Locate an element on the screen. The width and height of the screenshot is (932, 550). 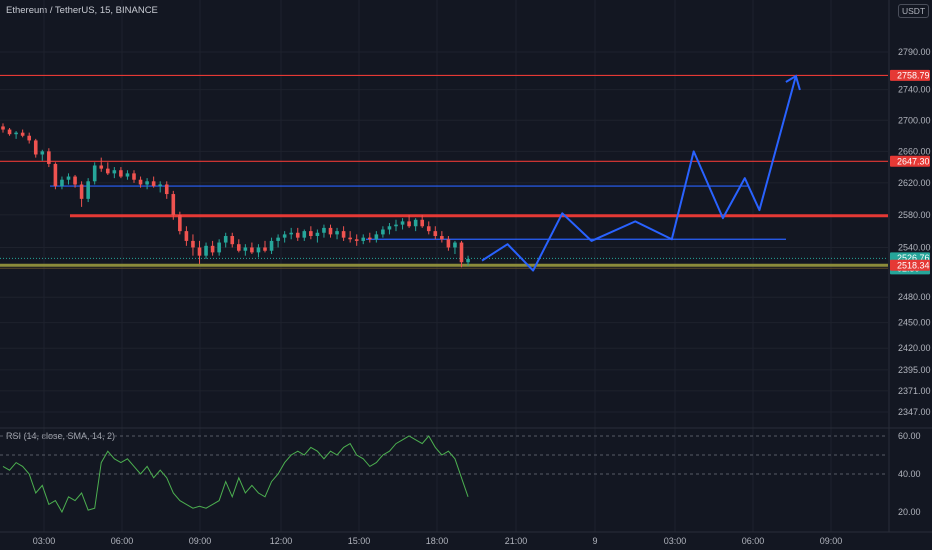
rsi-line is located at coordinates (235, 474).